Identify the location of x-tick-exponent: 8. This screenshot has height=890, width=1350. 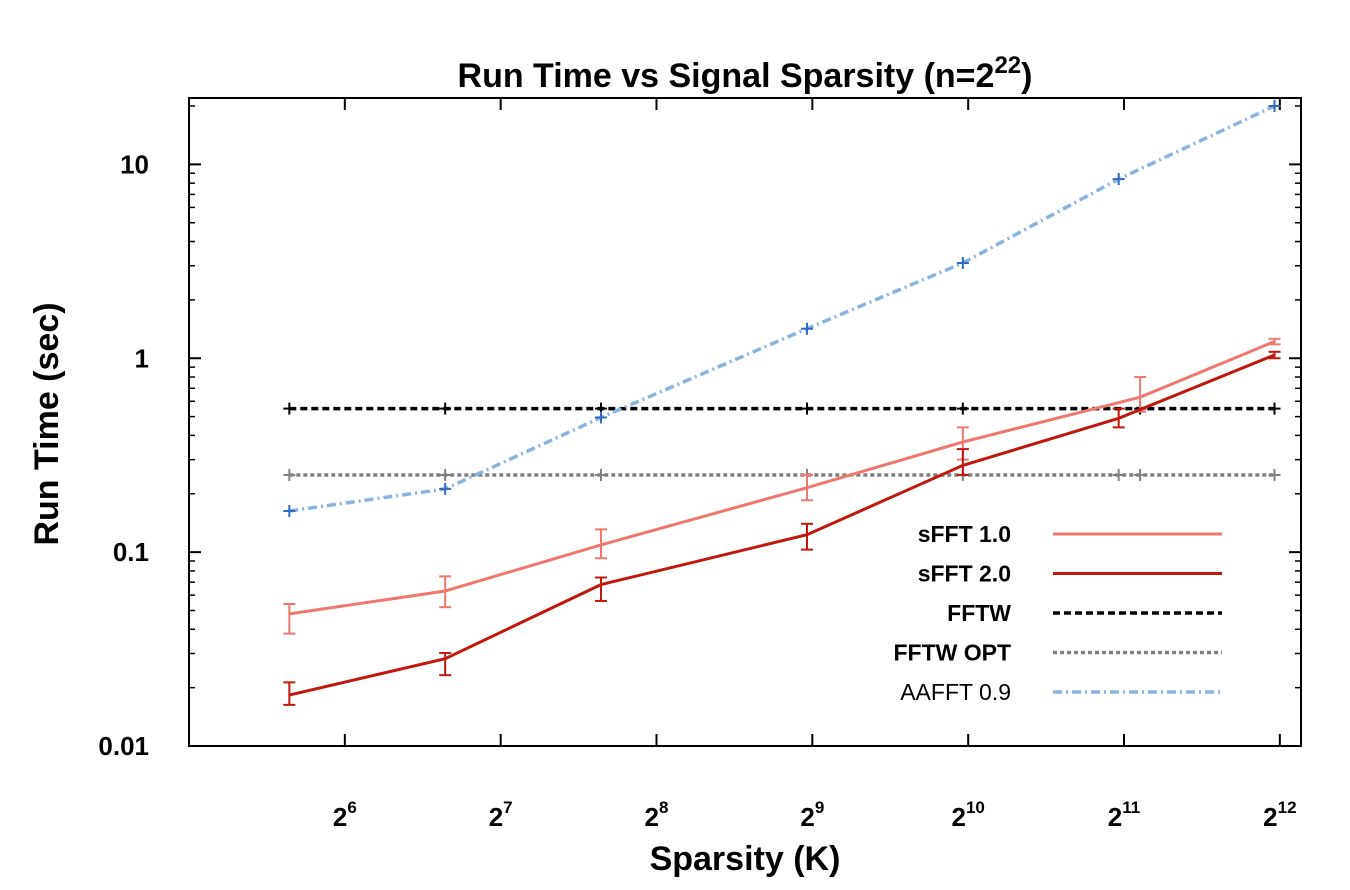
(663, 807).